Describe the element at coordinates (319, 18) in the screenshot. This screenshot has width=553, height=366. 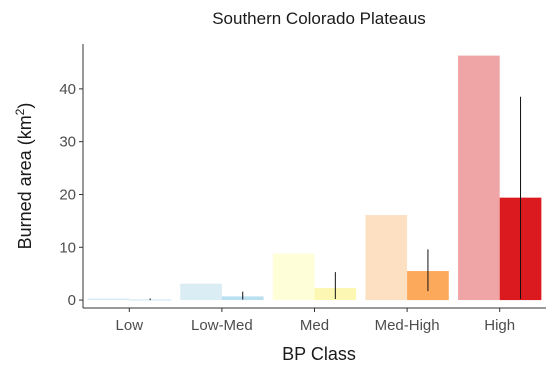
I see `chart-title: Southern Colorado Plateaus` at that location.